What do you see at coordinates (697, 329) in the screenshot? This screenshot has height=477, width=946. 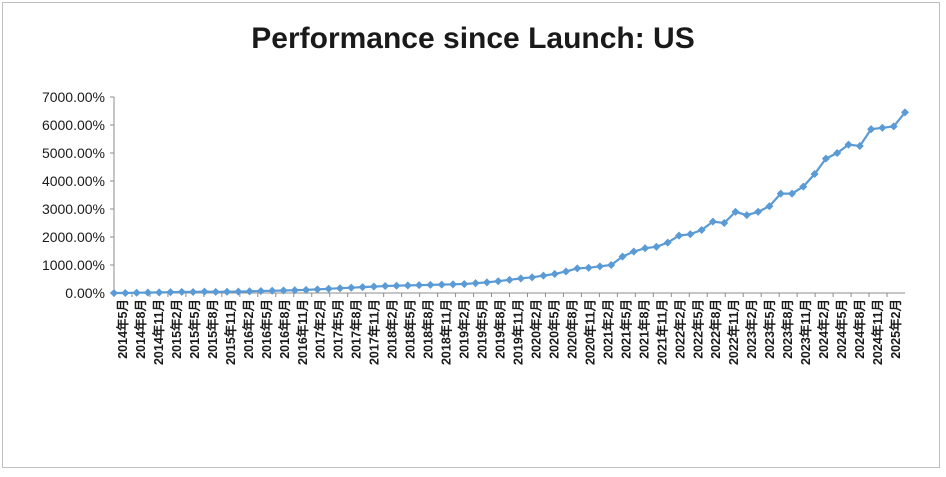 I see `x-tick-label: 2022年5月` at bounding box center [697, 329].